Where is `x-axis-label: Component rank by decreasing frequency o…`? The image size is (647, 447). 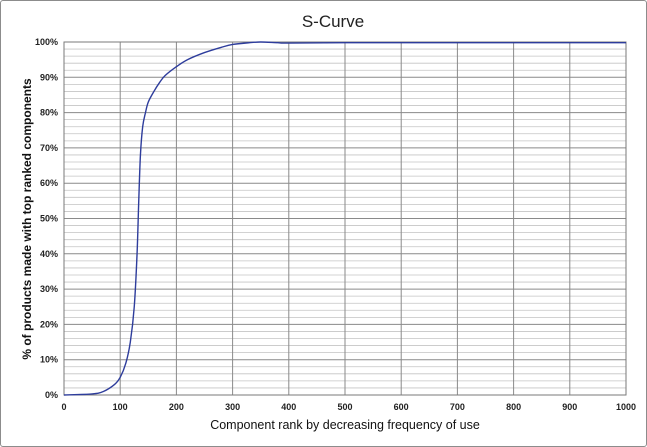
x-axis-label: Component rank by decreasing frequency o… is located at coordinates (345, 425).